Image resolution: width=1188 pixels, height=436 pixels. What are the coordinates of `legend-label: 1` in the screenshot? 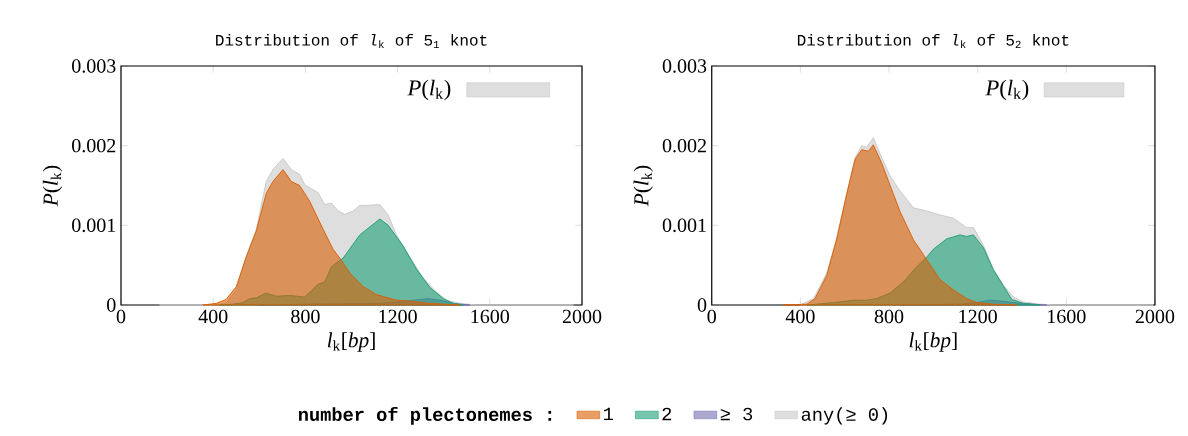 It's located at (609, 414).